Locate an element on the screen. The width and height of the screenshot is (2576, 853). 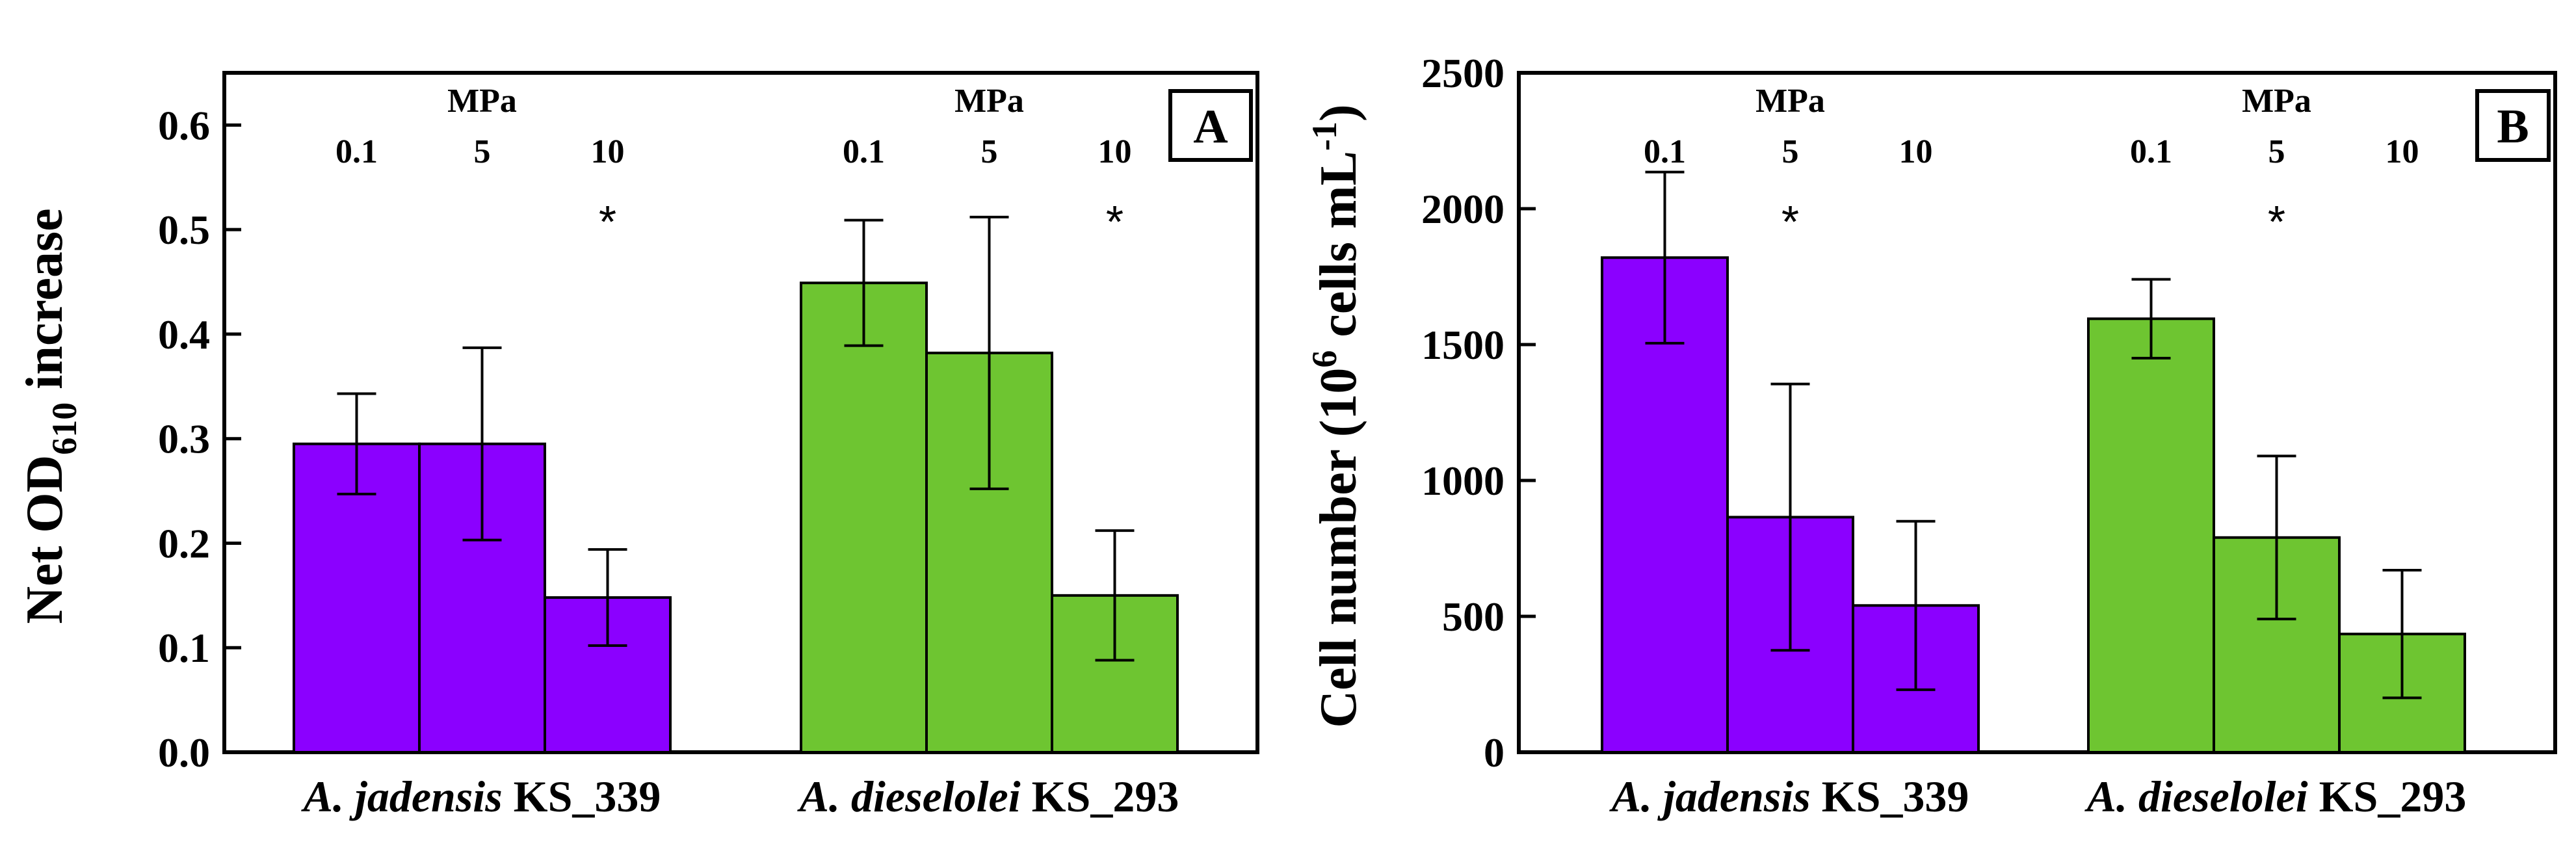
y-tick-label: 0.6 is located at coordinates (184, 125).